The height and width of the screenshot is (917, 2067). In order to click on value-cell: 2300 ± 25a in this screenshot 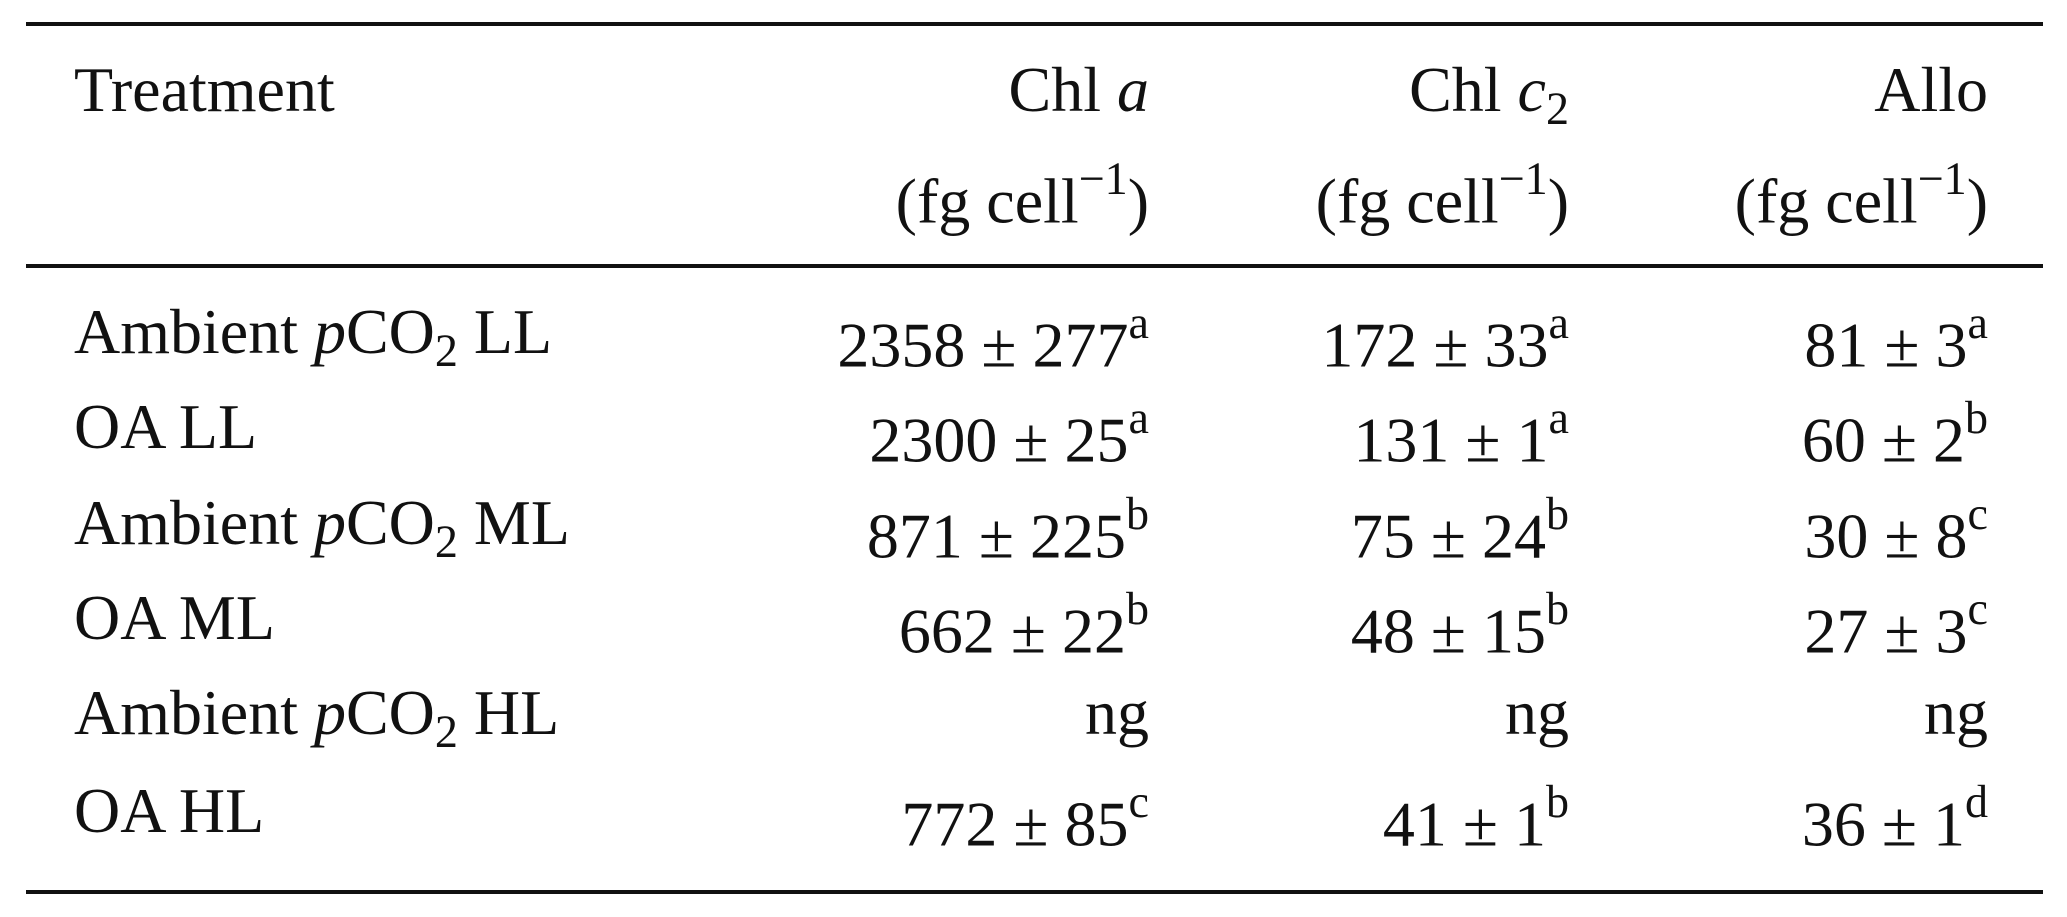, I will do `click(1009, 434)`.